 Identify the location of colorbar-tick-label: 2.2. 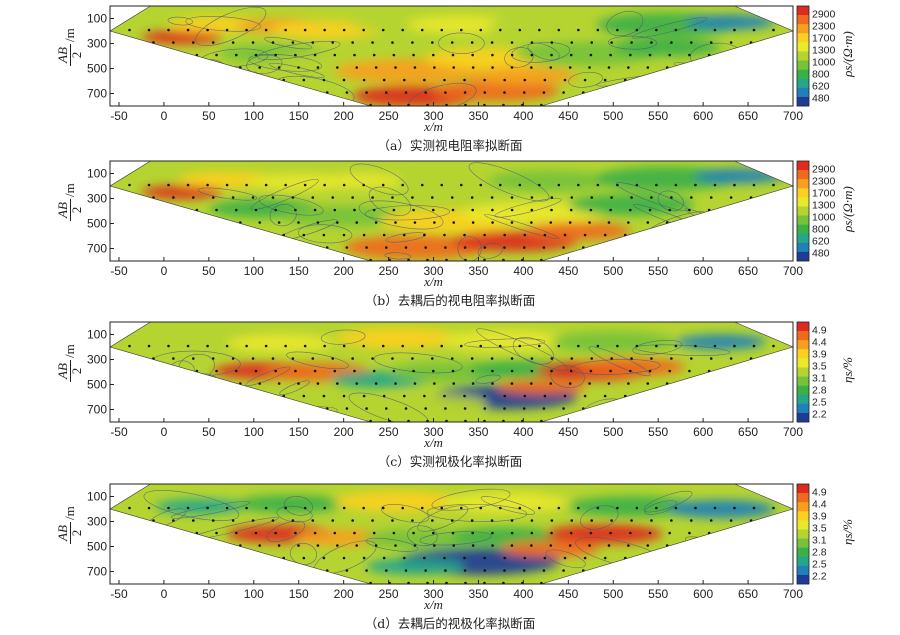
(819, 415).